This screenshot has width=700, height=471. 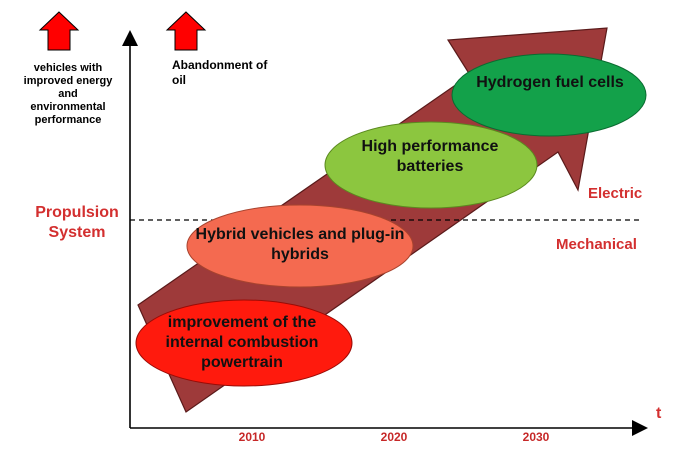 I want to click on stage-battery-label: High performance batteries, so click(x=430, y=156).